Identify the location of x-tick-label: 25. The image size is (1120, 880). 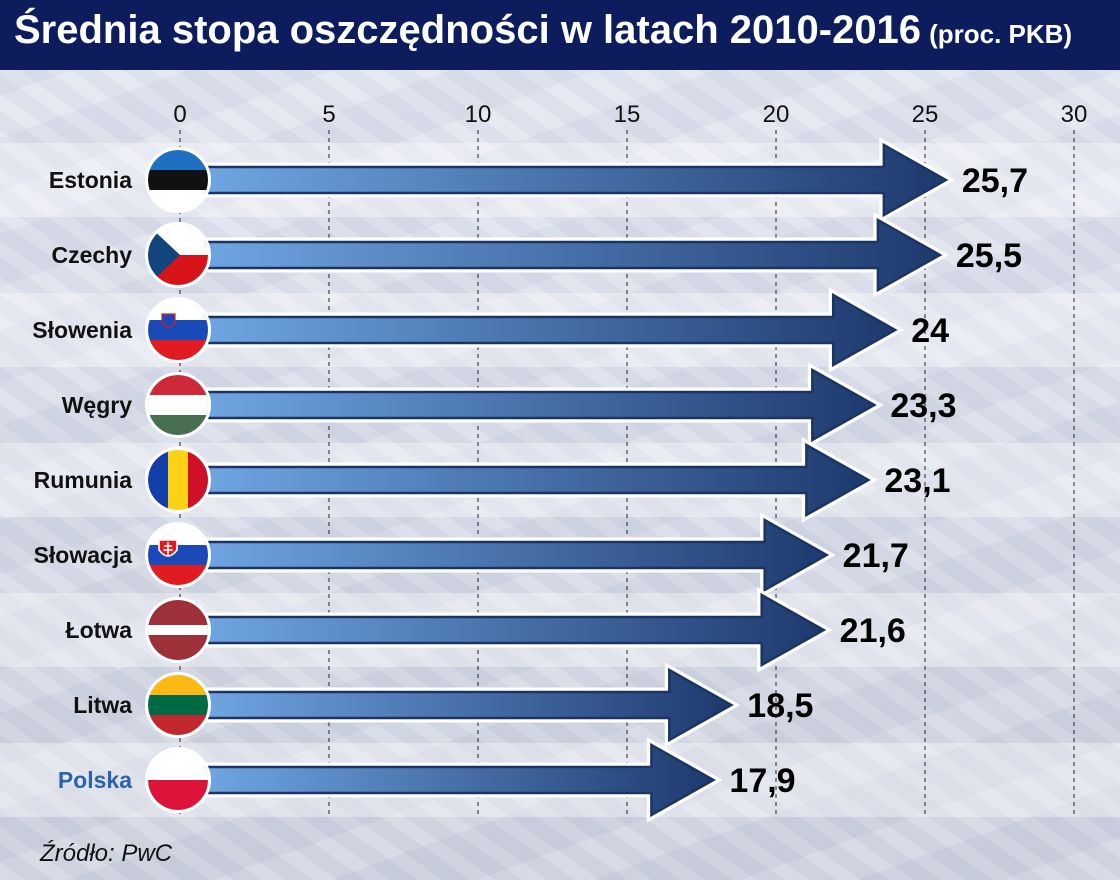
(925, 114).